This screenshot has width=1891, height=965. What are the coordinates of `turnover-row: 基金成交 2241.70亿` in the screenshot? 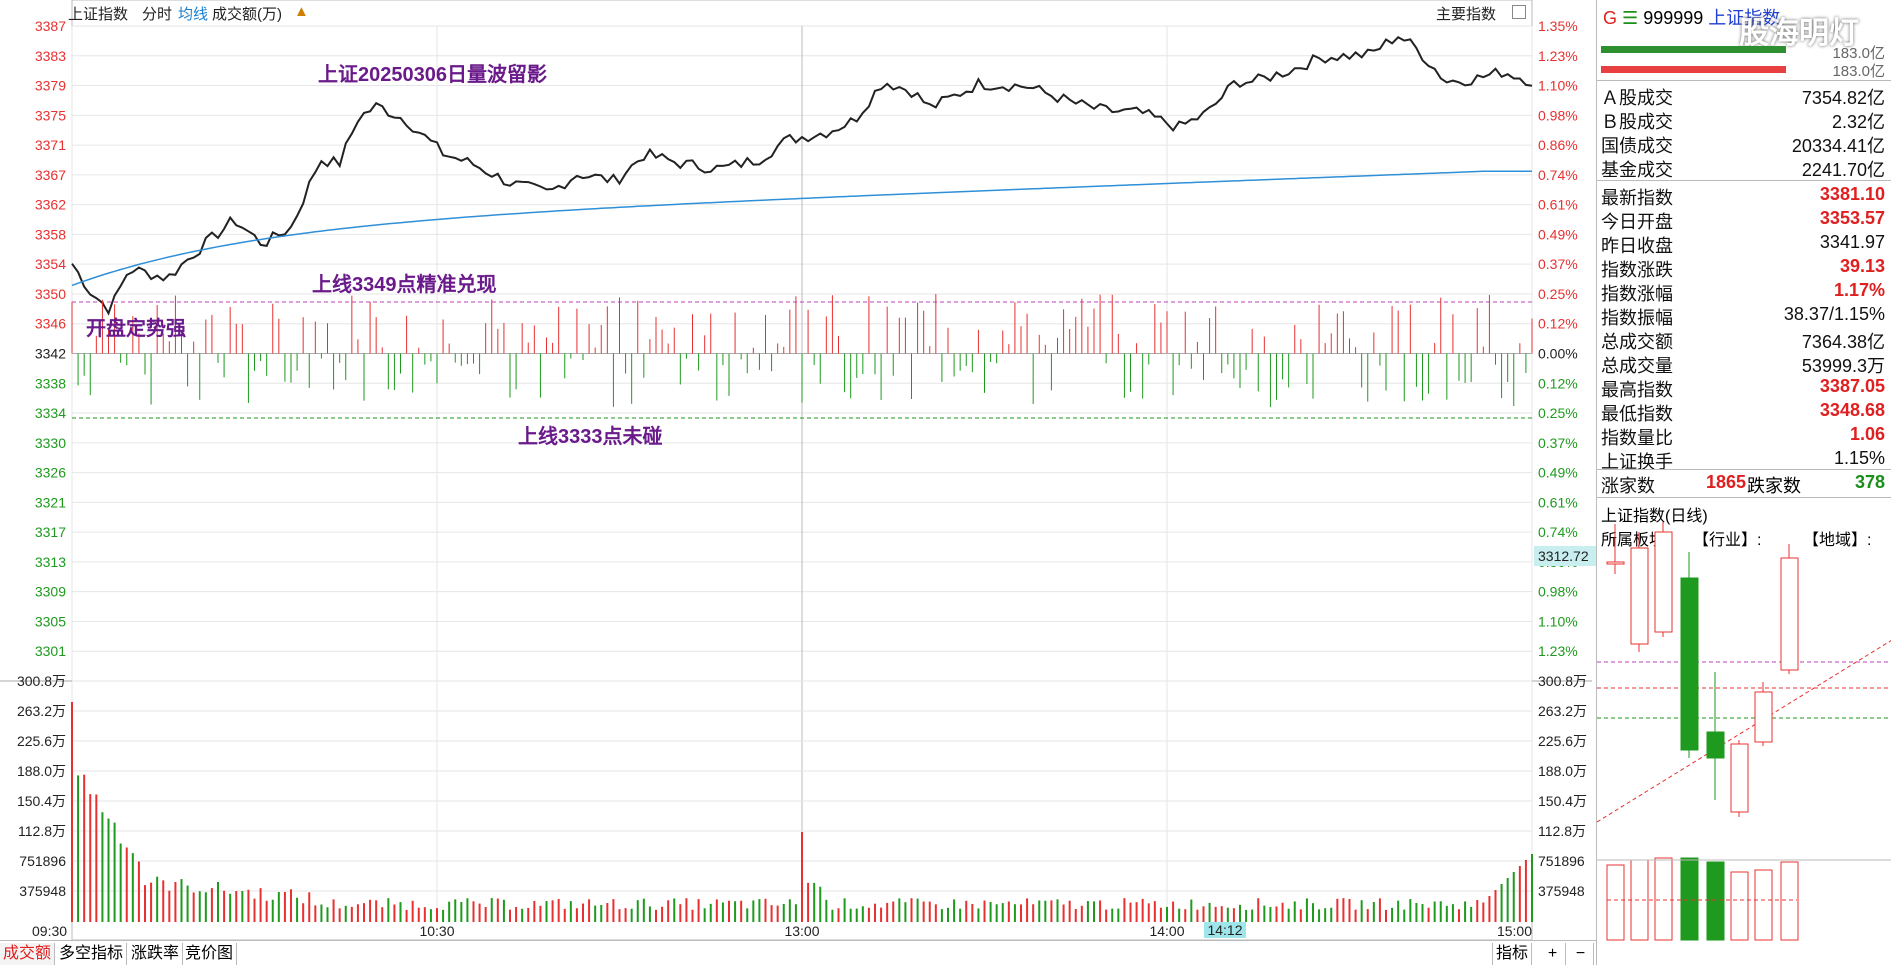 It's located at (1743, 168).